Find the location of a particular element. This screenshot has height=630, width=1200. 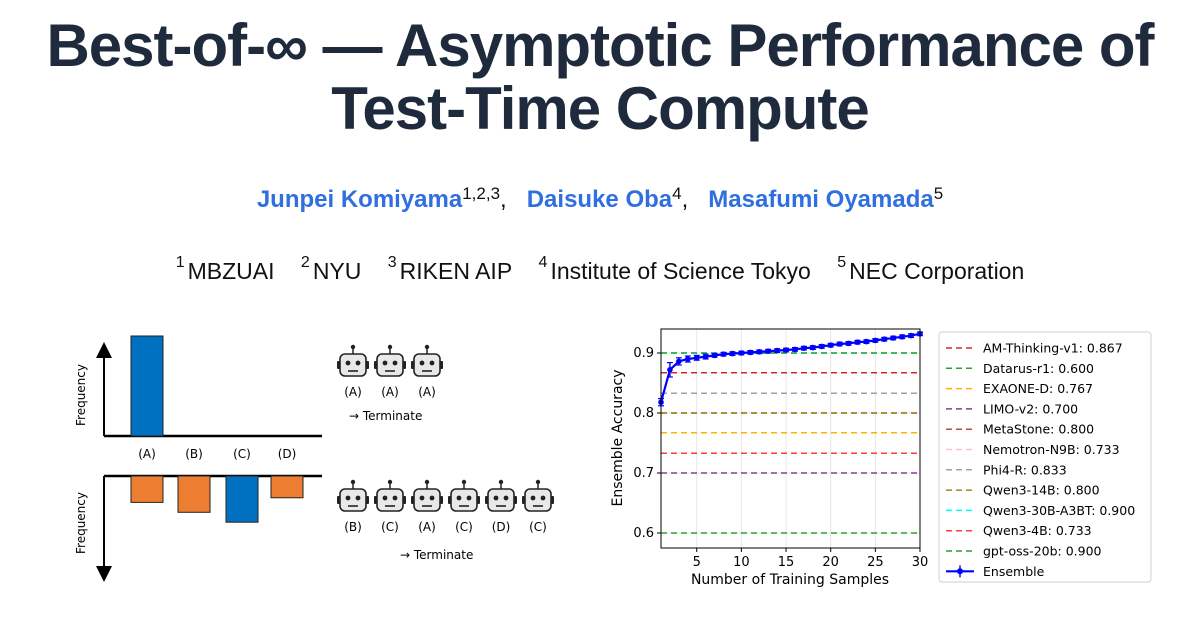

bottom-ylabel: Frequency is located at coordinates (81, 523).